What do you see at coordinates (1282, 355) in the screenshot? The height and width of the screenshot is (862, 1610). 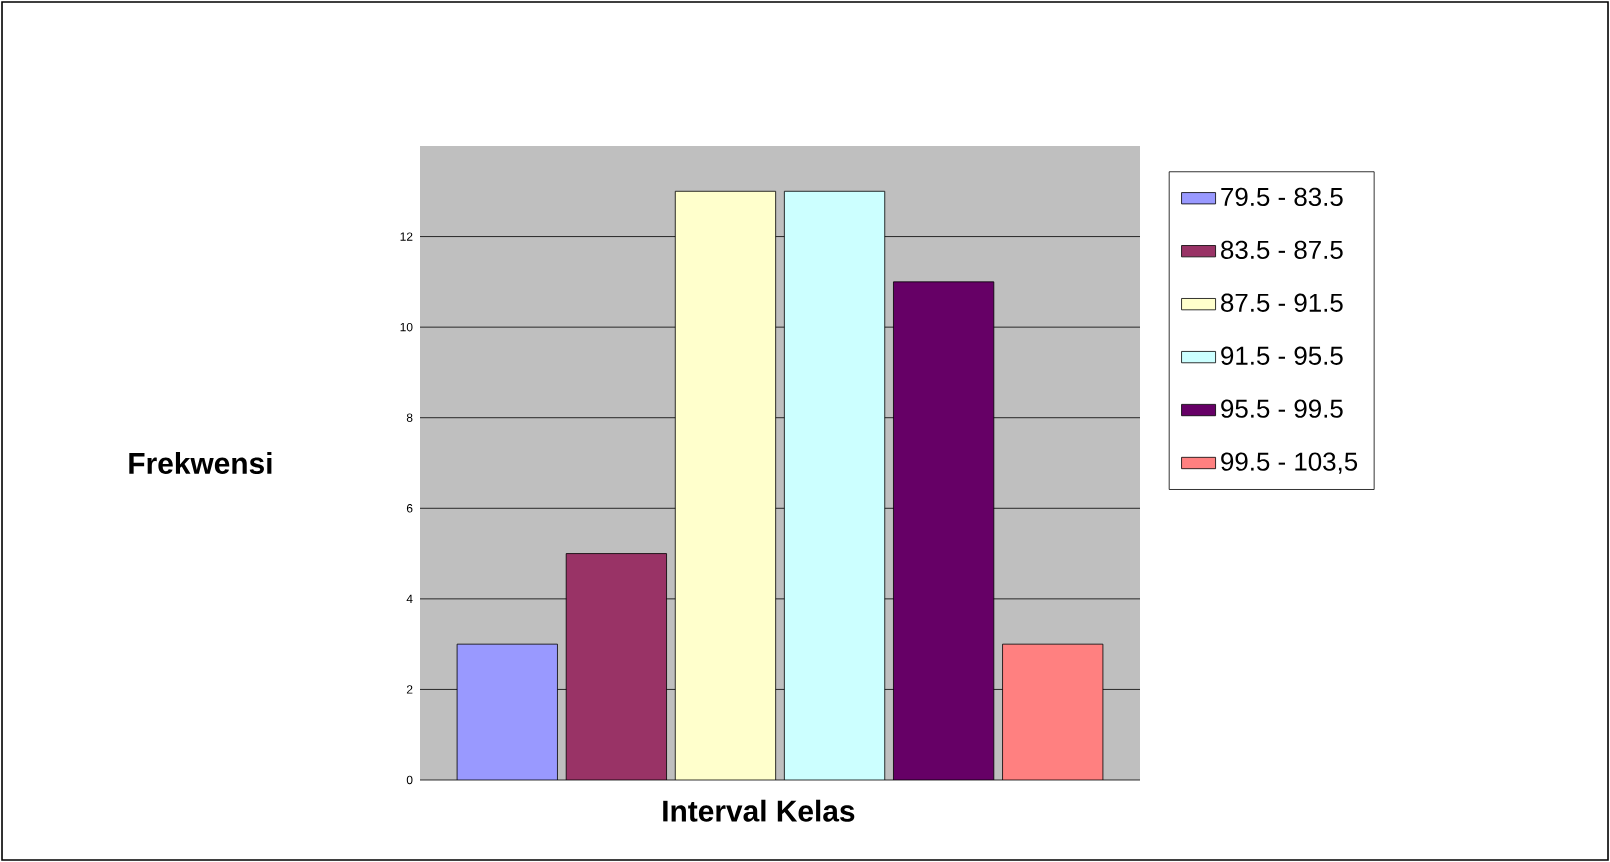 I see `legend-label: 91.5 - 95.5` at bounding box center [1282, 355].